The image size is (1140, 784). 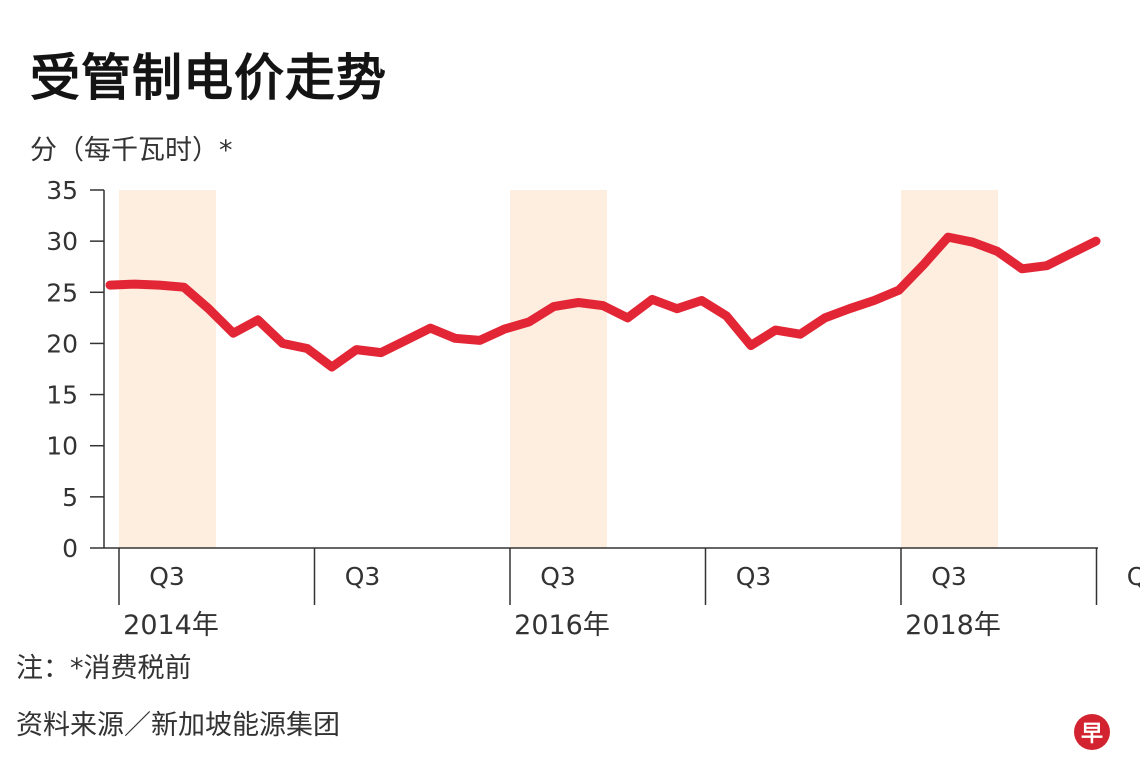 What do you see at coordinates (62, 241) in the screenshot?
I see `y-tick-label: 30` at bounding box center [62, 241].